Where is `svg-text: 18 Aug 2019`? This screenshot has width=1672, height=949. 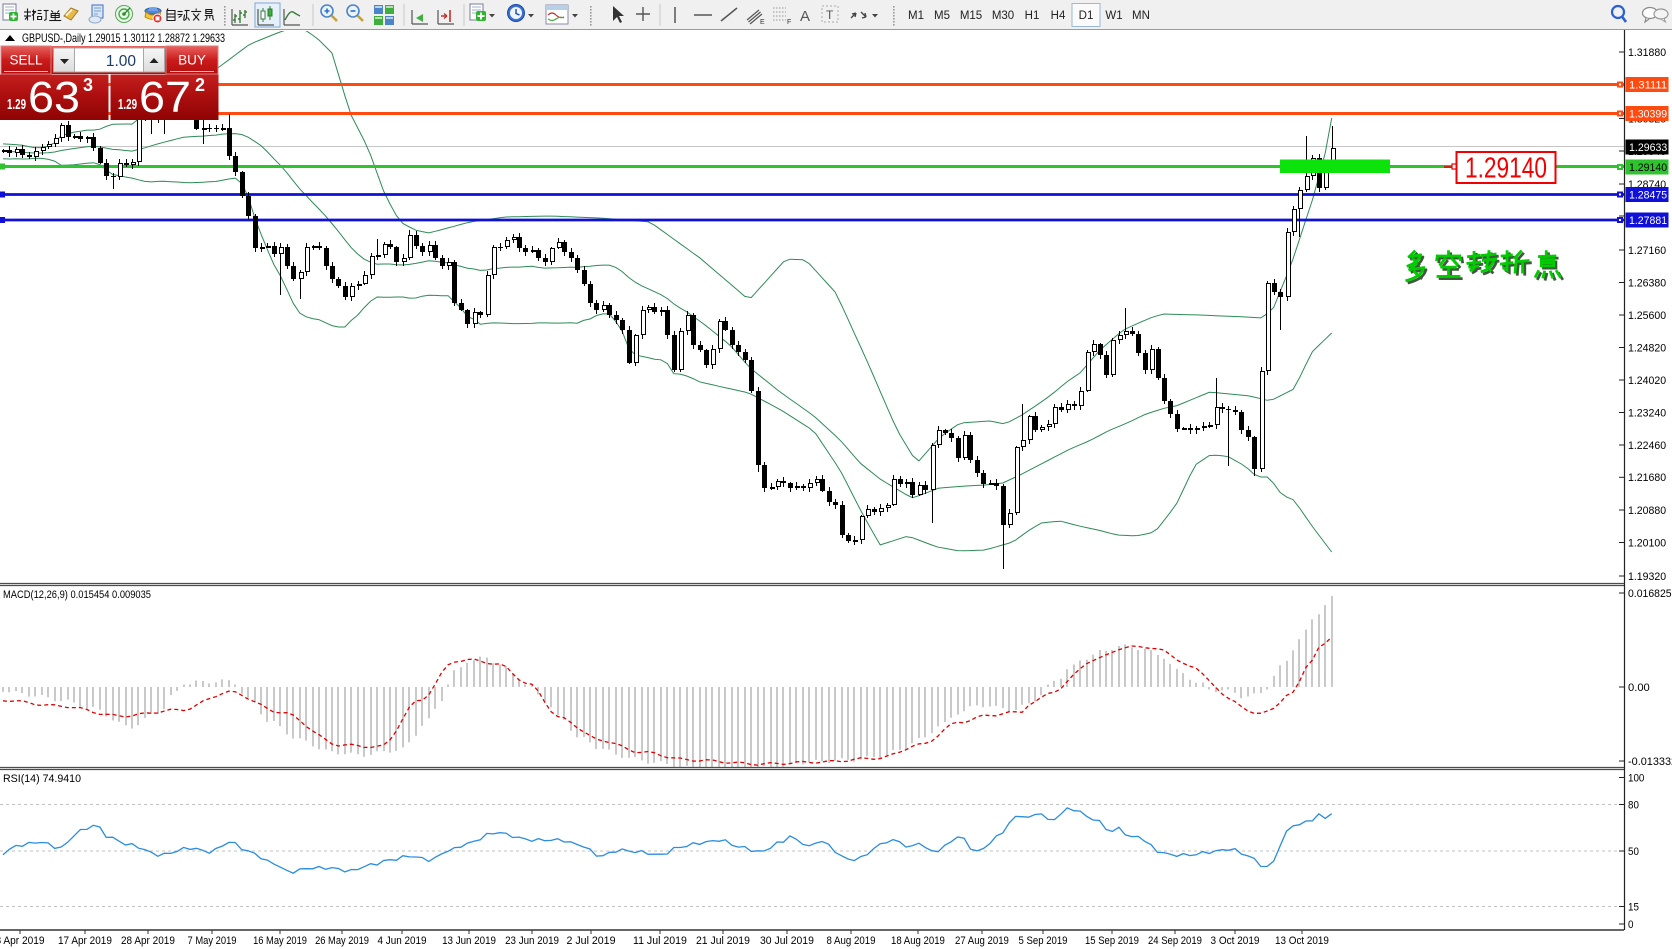 svg-text: 18 Aug 2019 is located at coordinates (918, 941).